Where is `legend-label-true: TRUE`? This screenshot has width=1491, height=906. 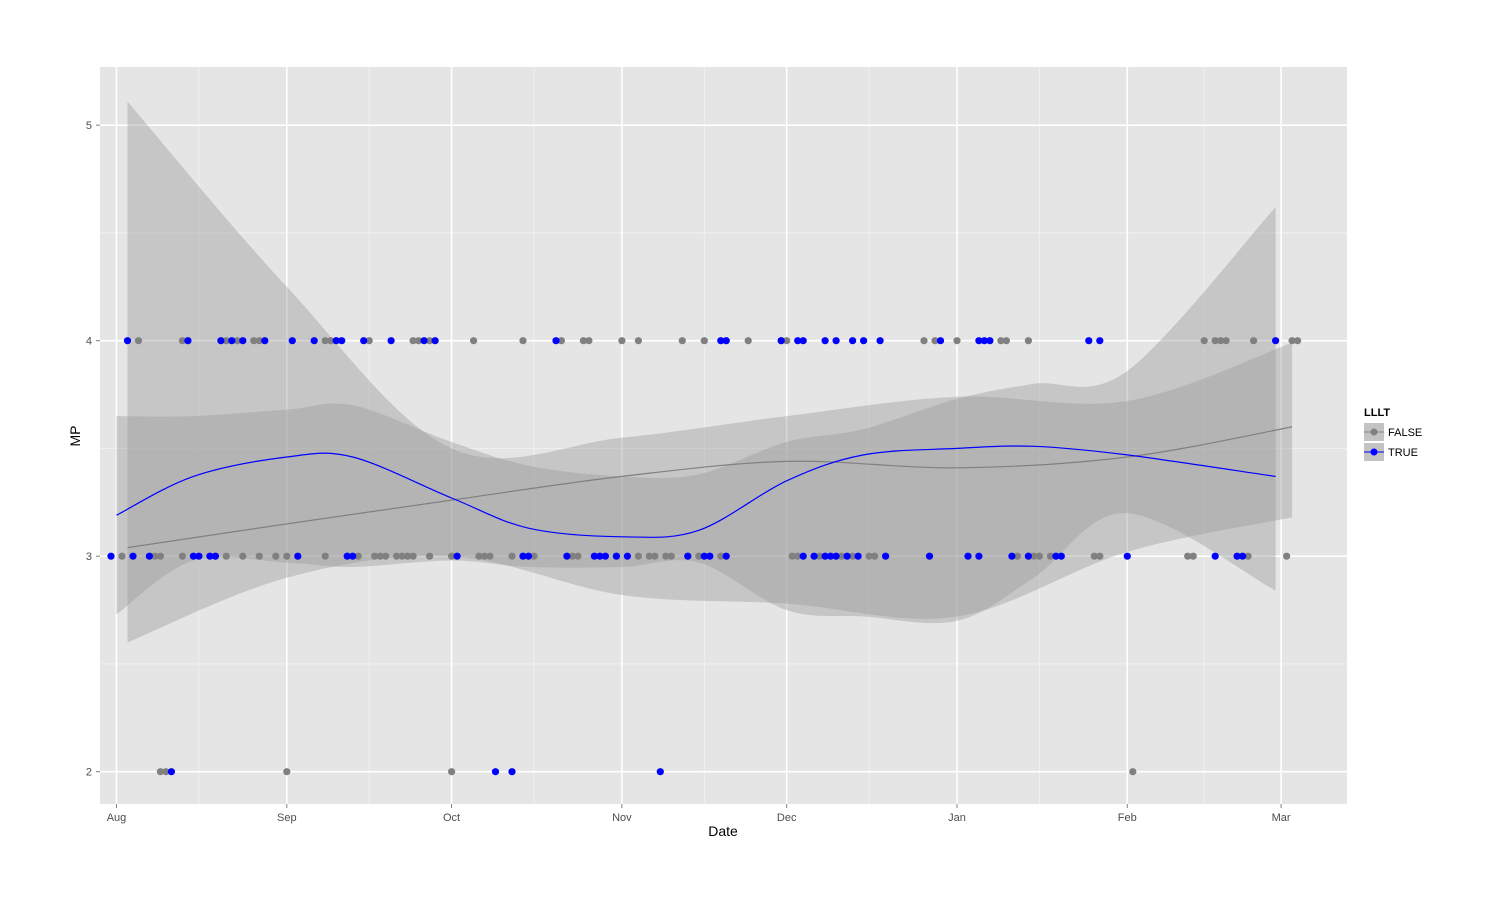 legend-label-true: TRUE is located at coordinates (1403, 453).